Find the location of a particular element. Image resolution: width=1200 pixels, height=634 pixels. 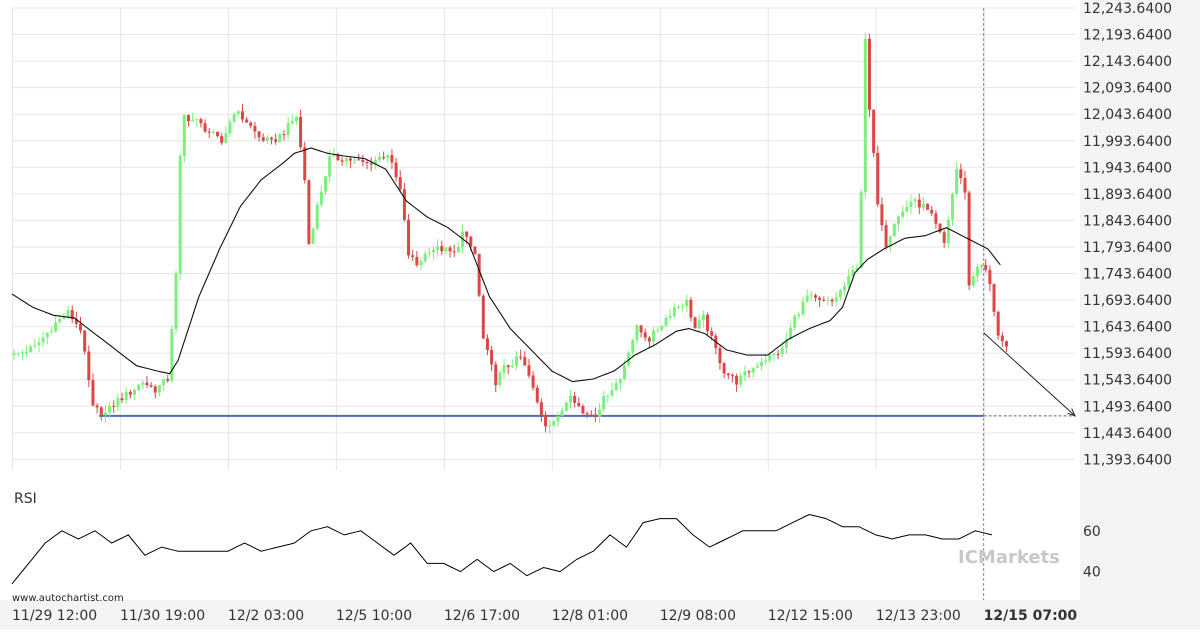

brand-watermark: ICMarkets is located at coordinates (1009, 557).